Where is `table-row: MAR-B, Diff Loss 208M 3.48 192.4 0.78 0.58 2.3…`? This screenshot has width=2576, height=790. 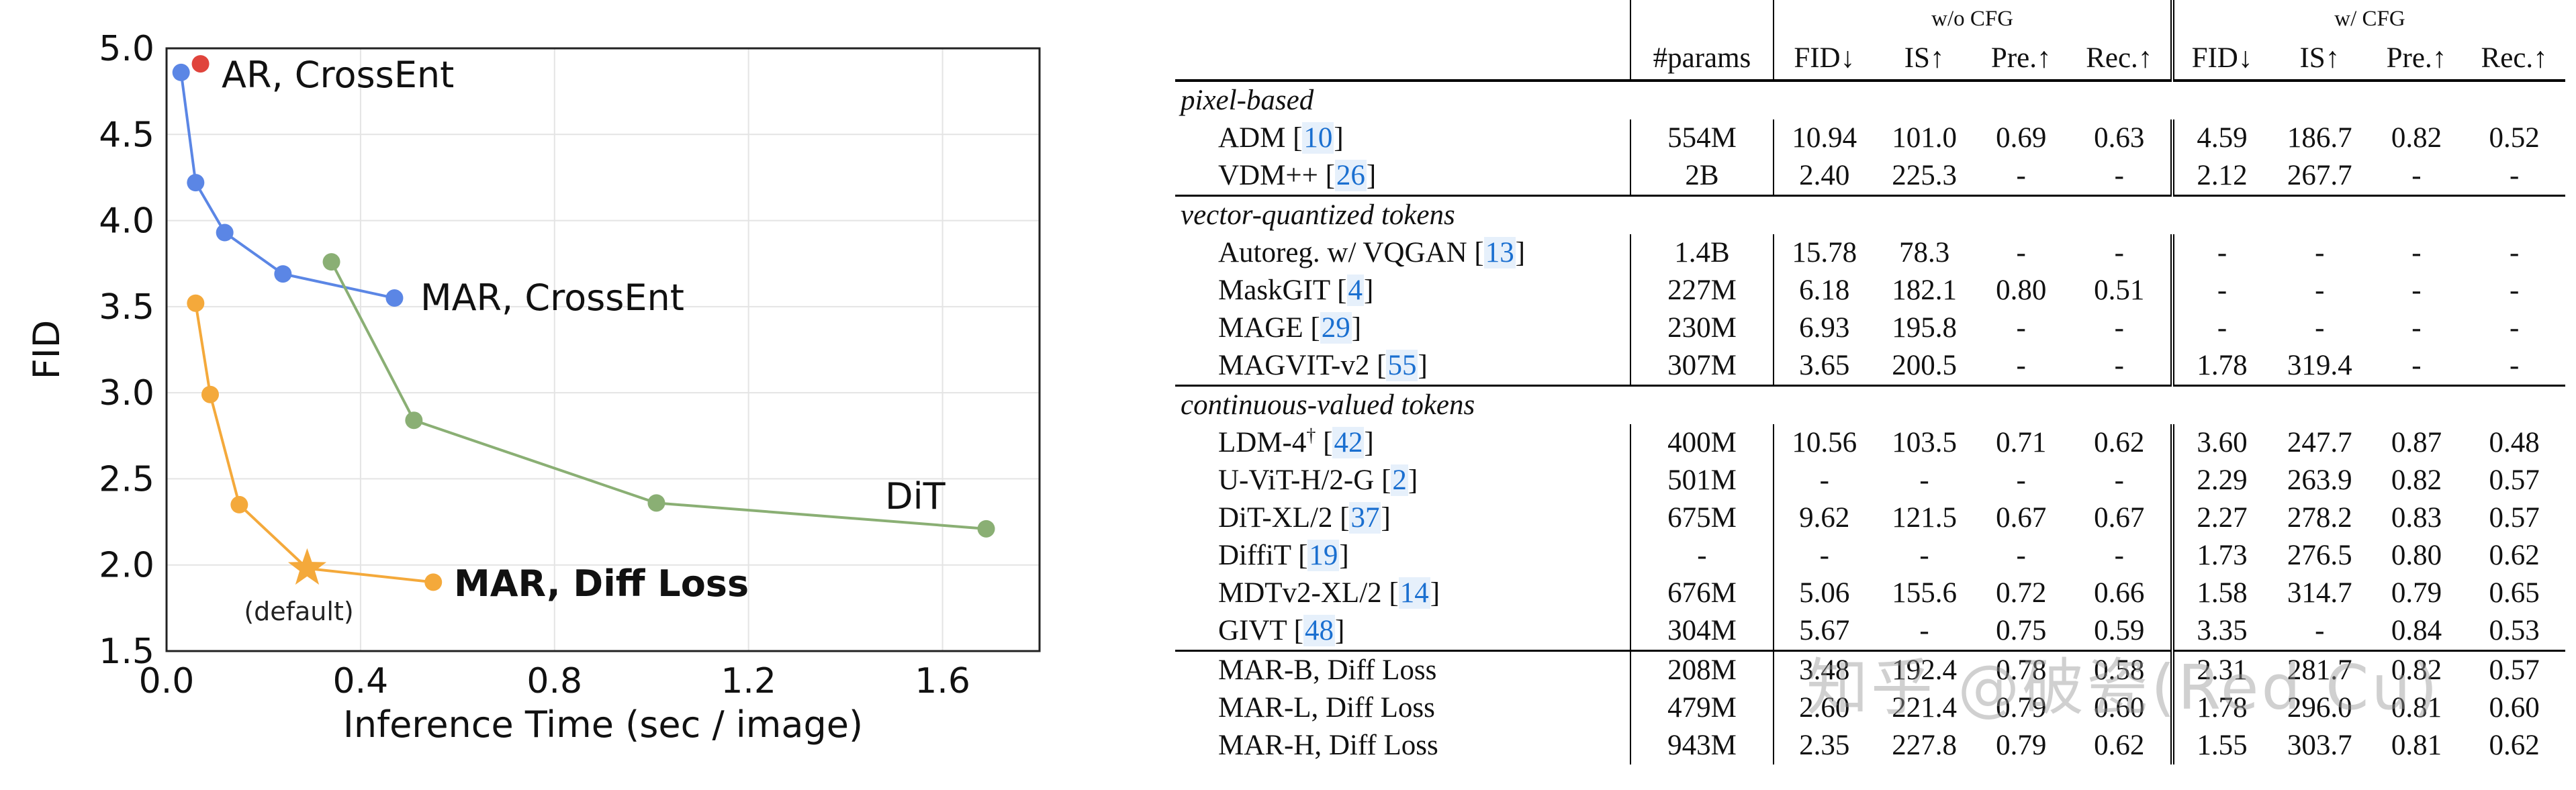
table-row: MAR-B, Diff Loss 208M 3.48 192.4 0.78 0.58 2.3… is located at coordinates (1870, 669).